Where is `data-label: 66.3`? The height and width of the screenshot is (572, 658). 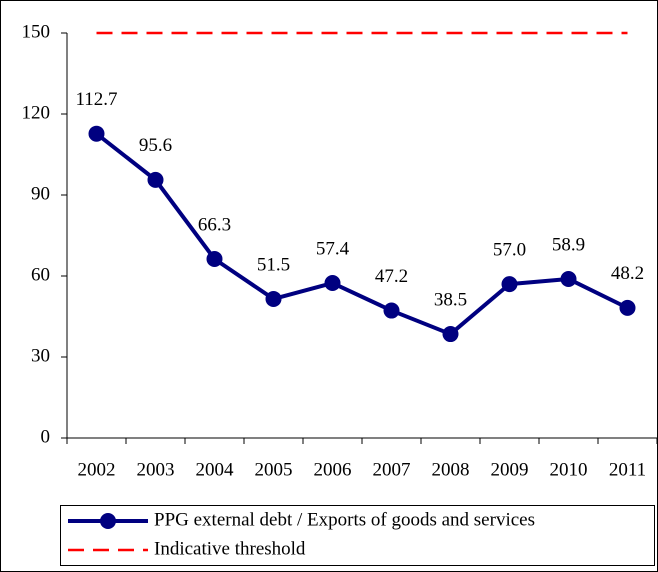
data-label: 66.3 is located at coordinates (214, 224).